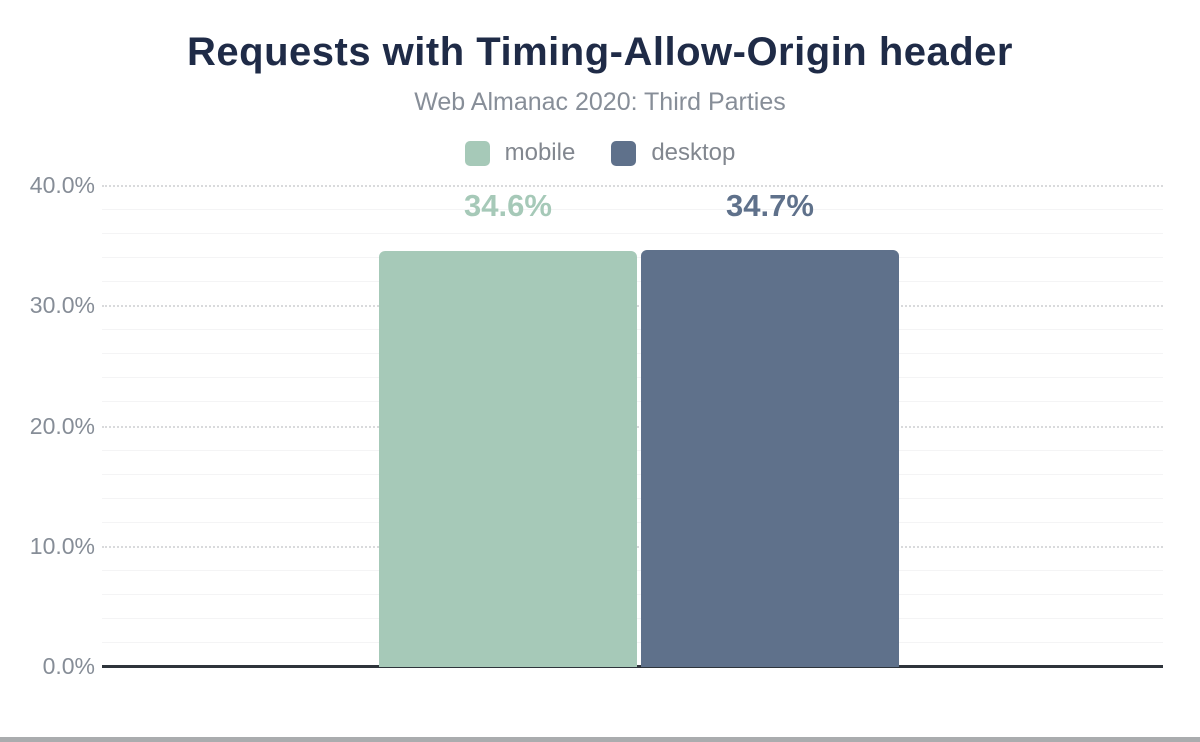  I want to click on horizontal-scrollbar, so click(600, 739).